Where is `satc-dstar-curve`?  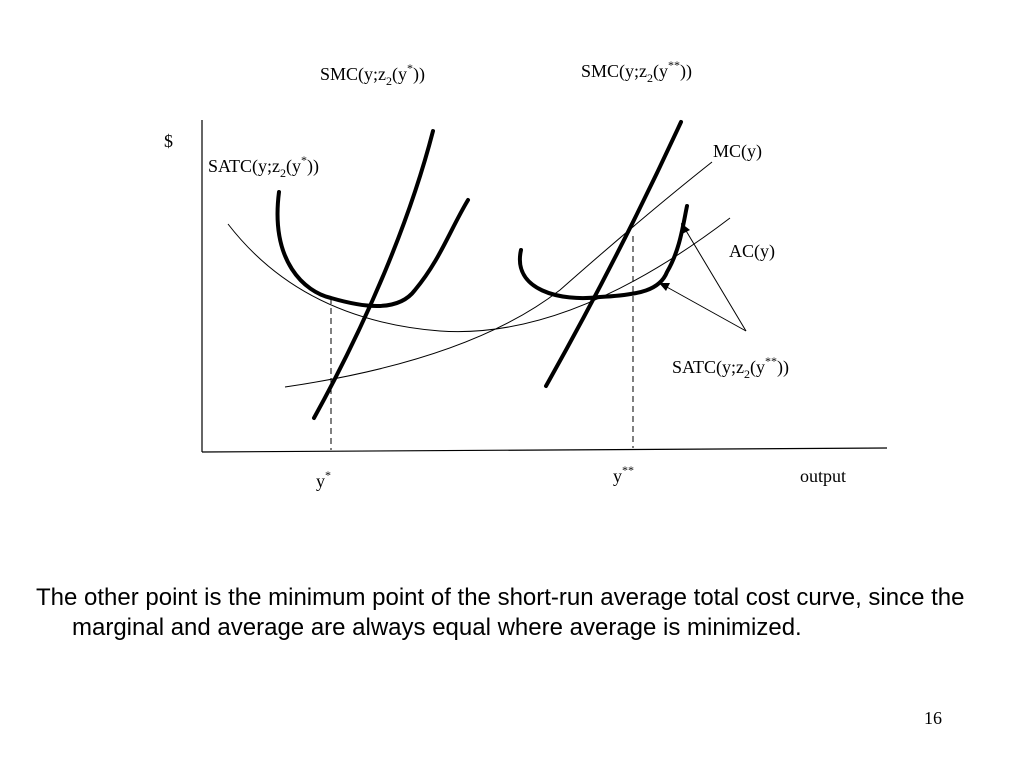 satc-dstar-curve is located at coordinates (603, 252).